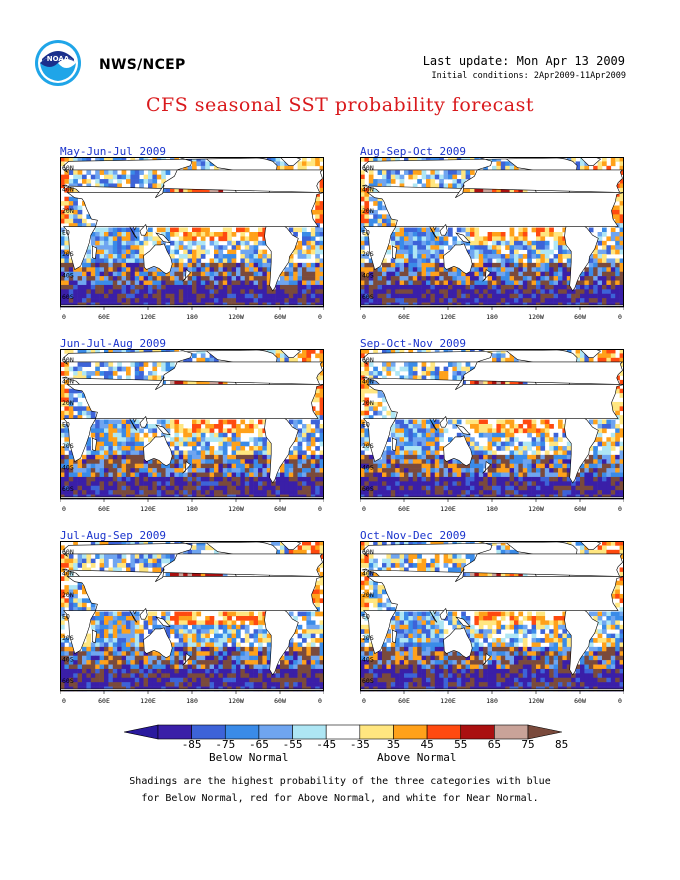 This screenshot has width=680, height=880. What do you see at coordinates (191, 744) in the screenshot?
I see `colorbar-tick-label: -85` at bounding box center [191, 744].